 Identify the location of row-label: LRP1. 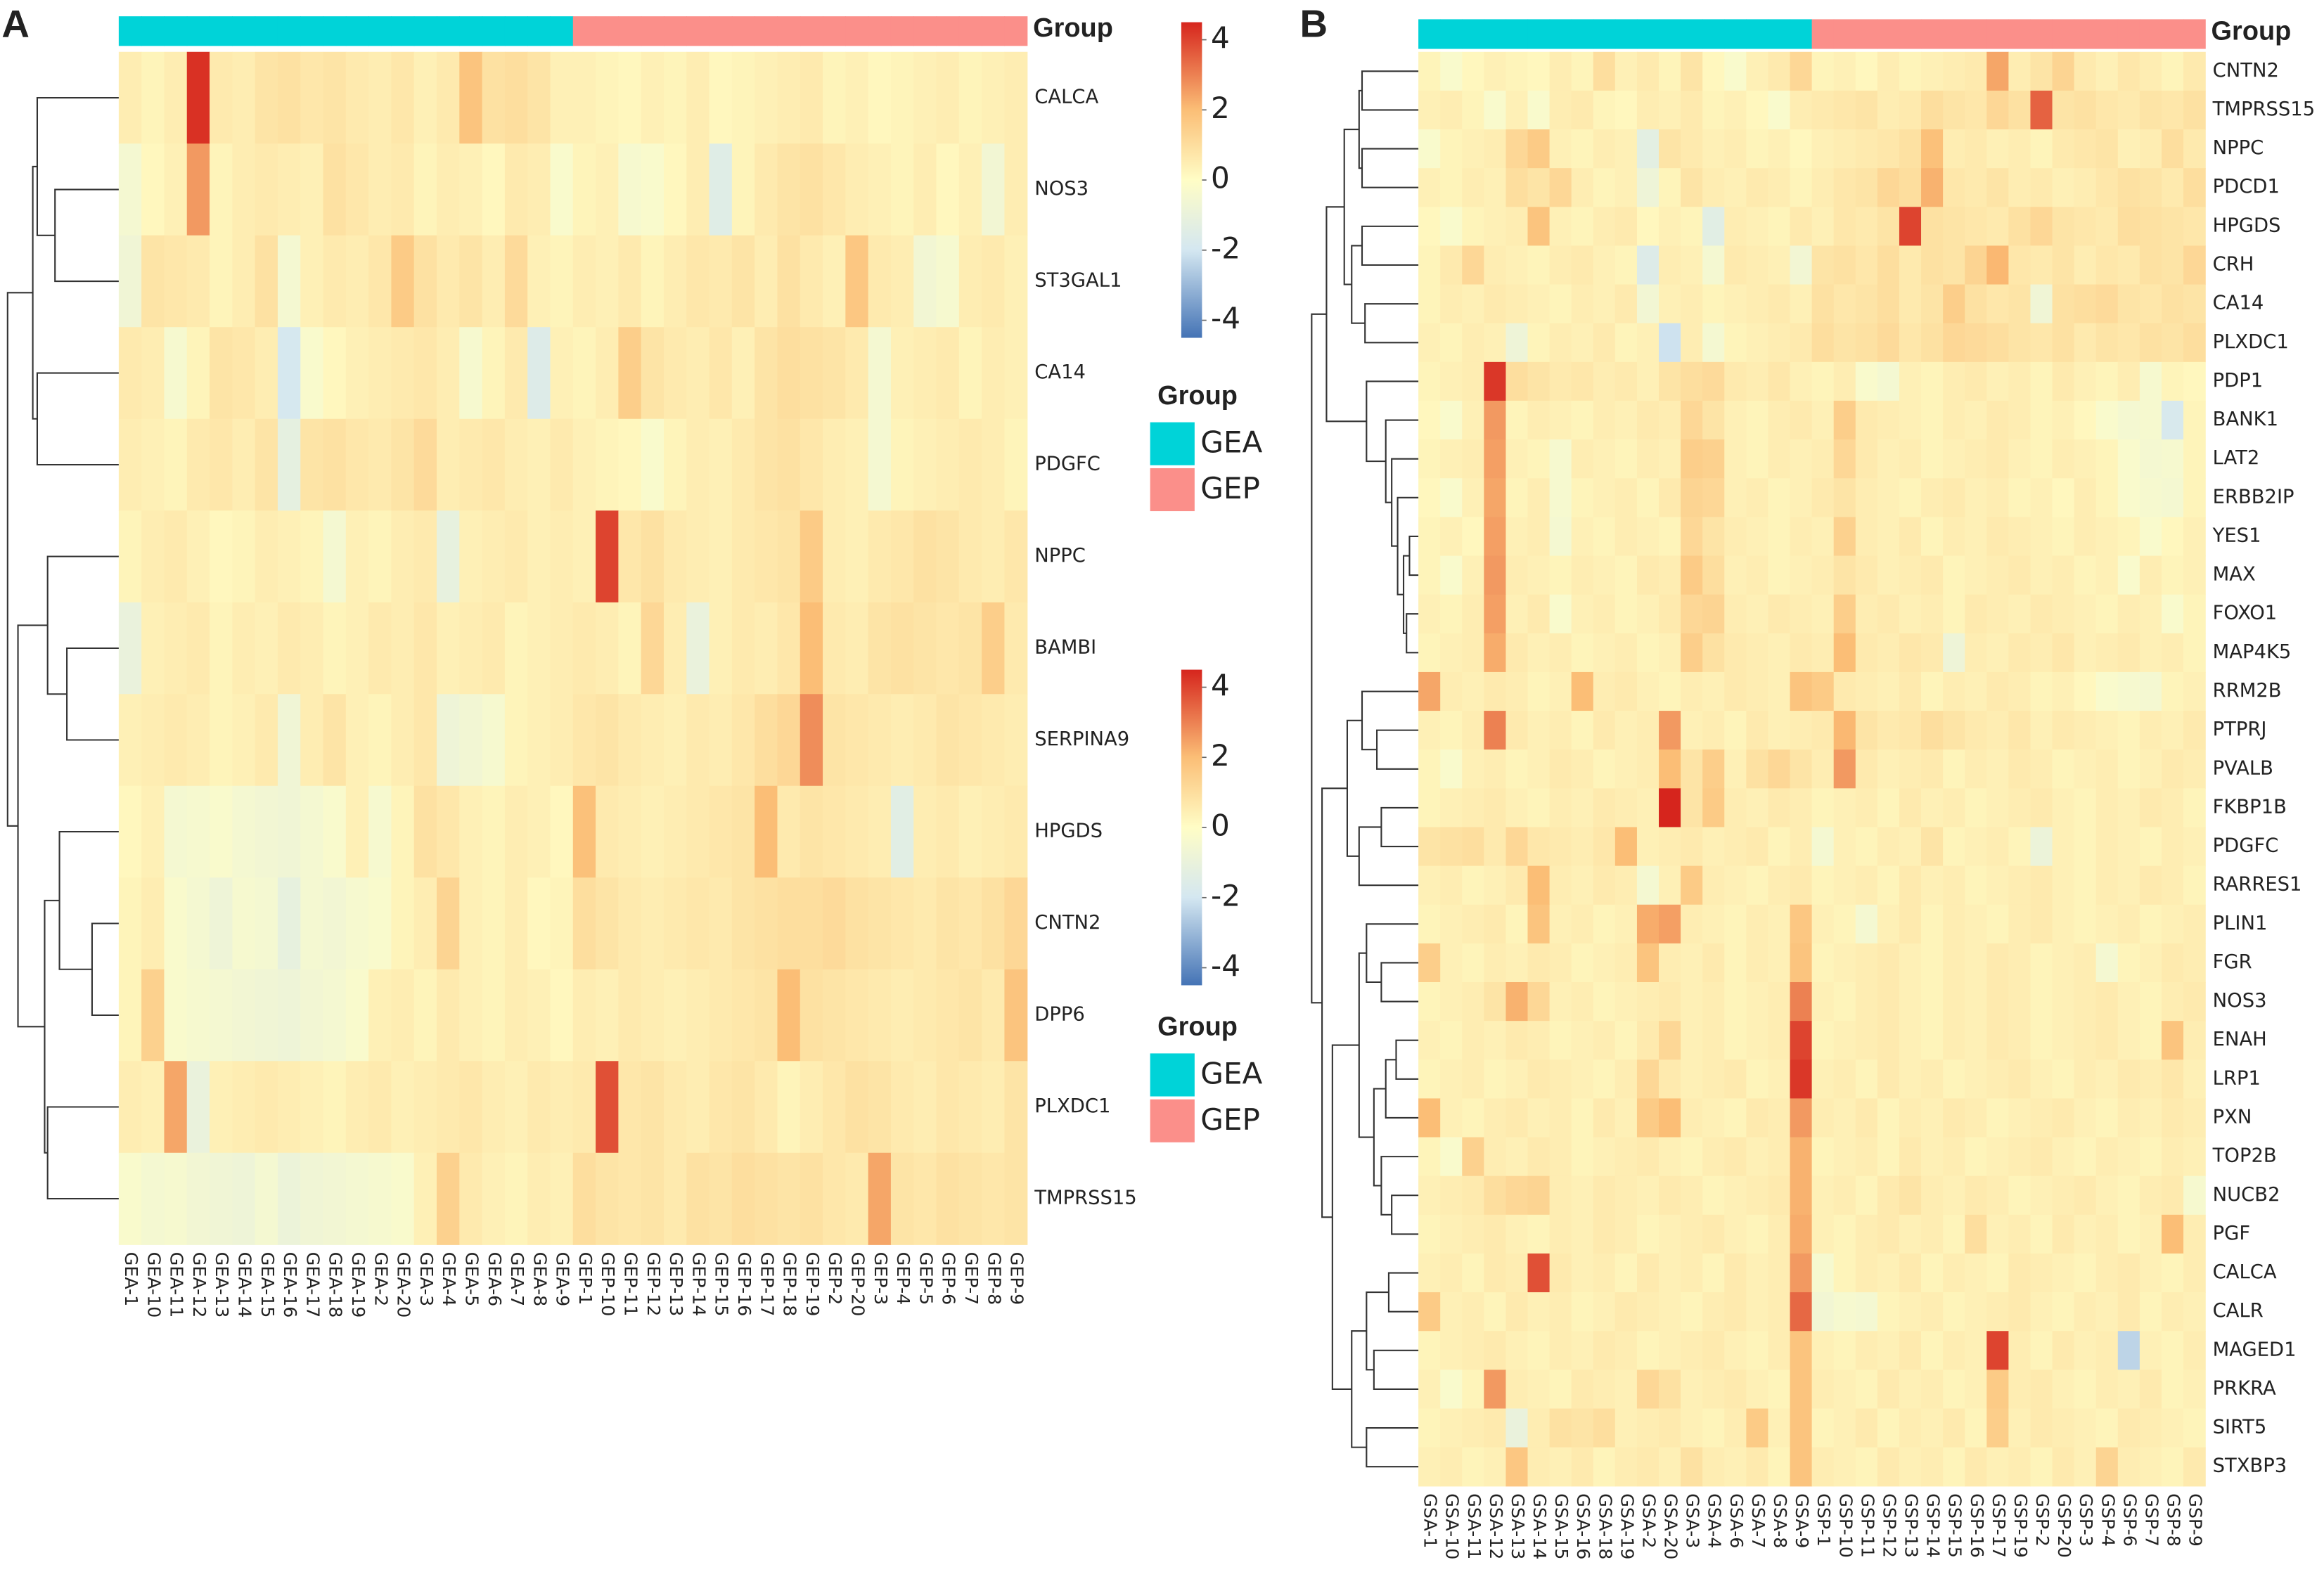
(2237, 1078).